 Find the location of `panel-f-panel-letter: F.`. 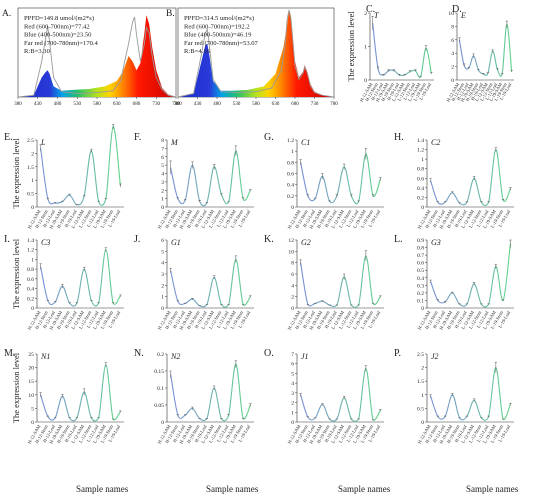

panel-f-panel-letter: F. is located at coordinates (137, 137).